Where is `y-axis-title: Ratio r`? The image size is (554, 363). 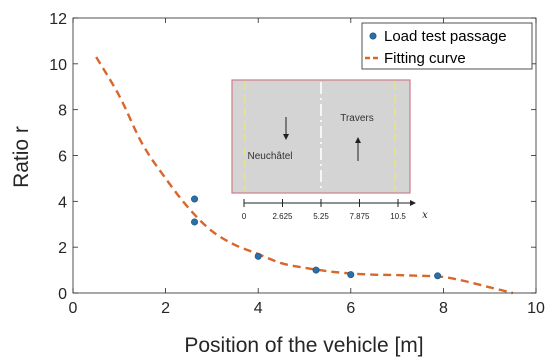
y-axis-title: Ratio r is located at coordinates (21, 157).